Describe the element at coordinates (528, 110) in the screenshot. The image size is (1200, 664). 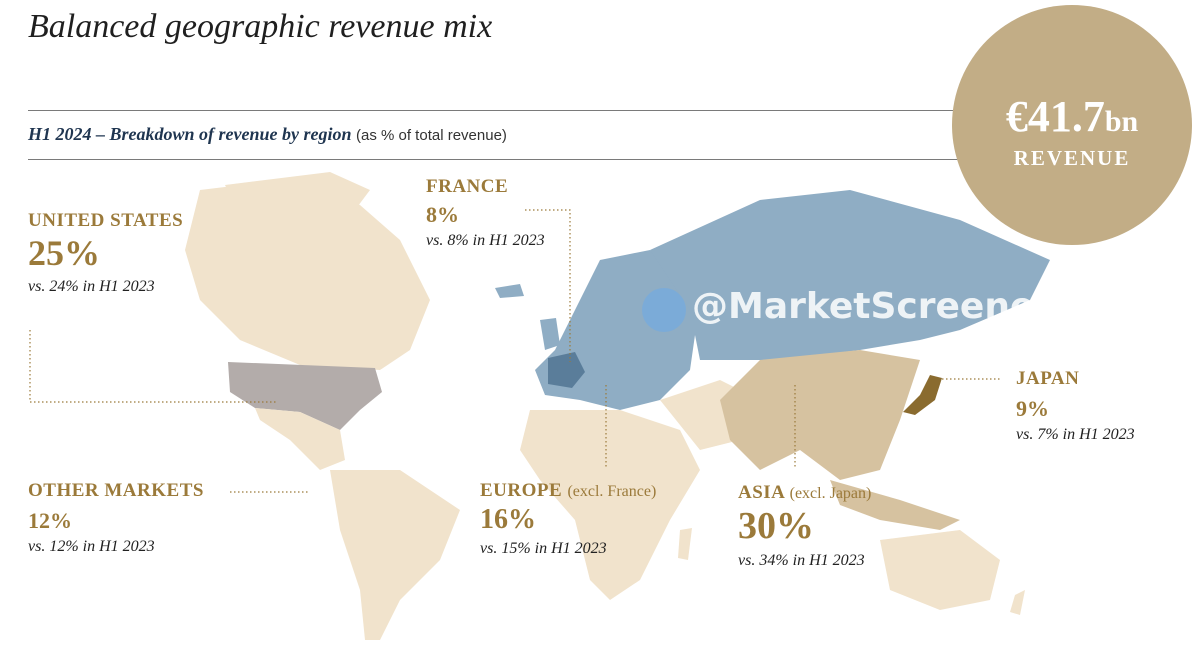
I see `top-divider` at that location.